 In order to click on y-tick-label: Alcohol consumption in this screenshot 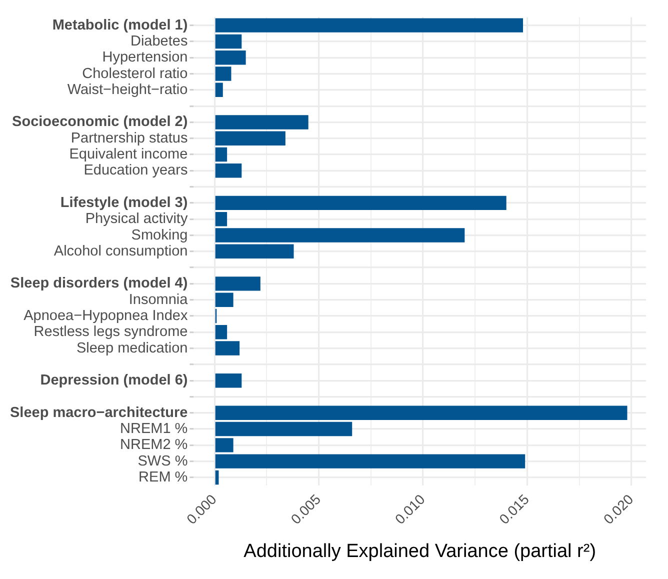, I will do `click(121, 251)`.